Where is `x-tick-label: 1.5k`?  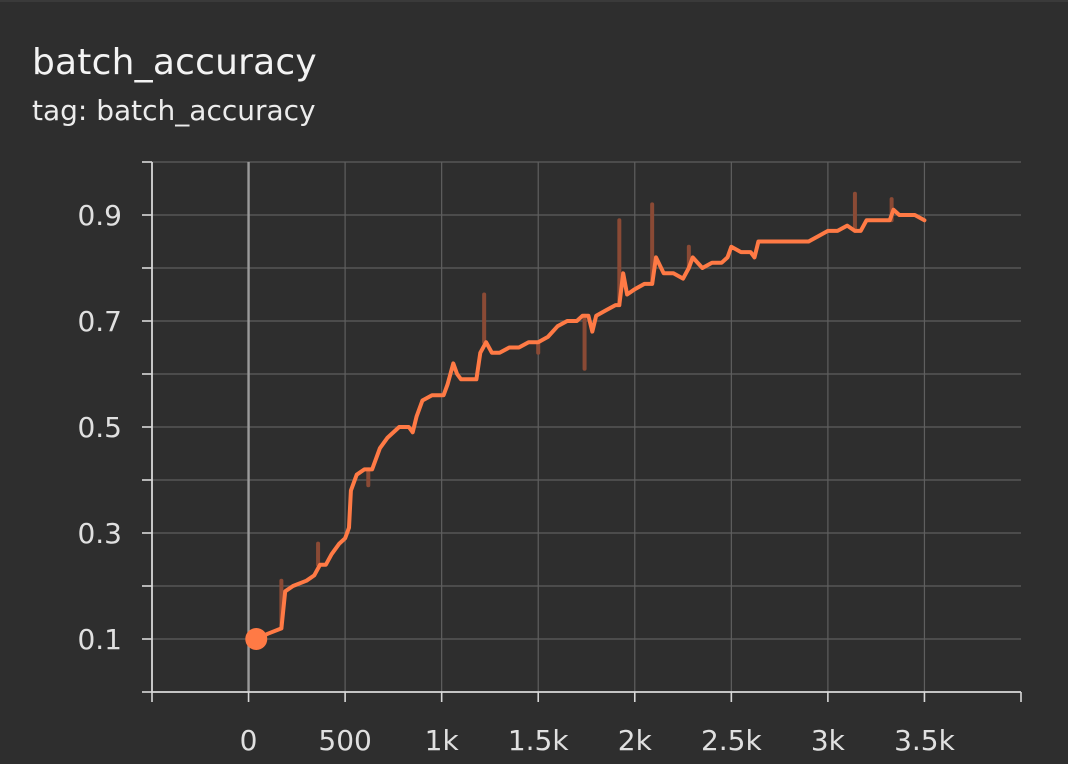
x-tick-label: 1.5k is located at coordinates (539, 740).